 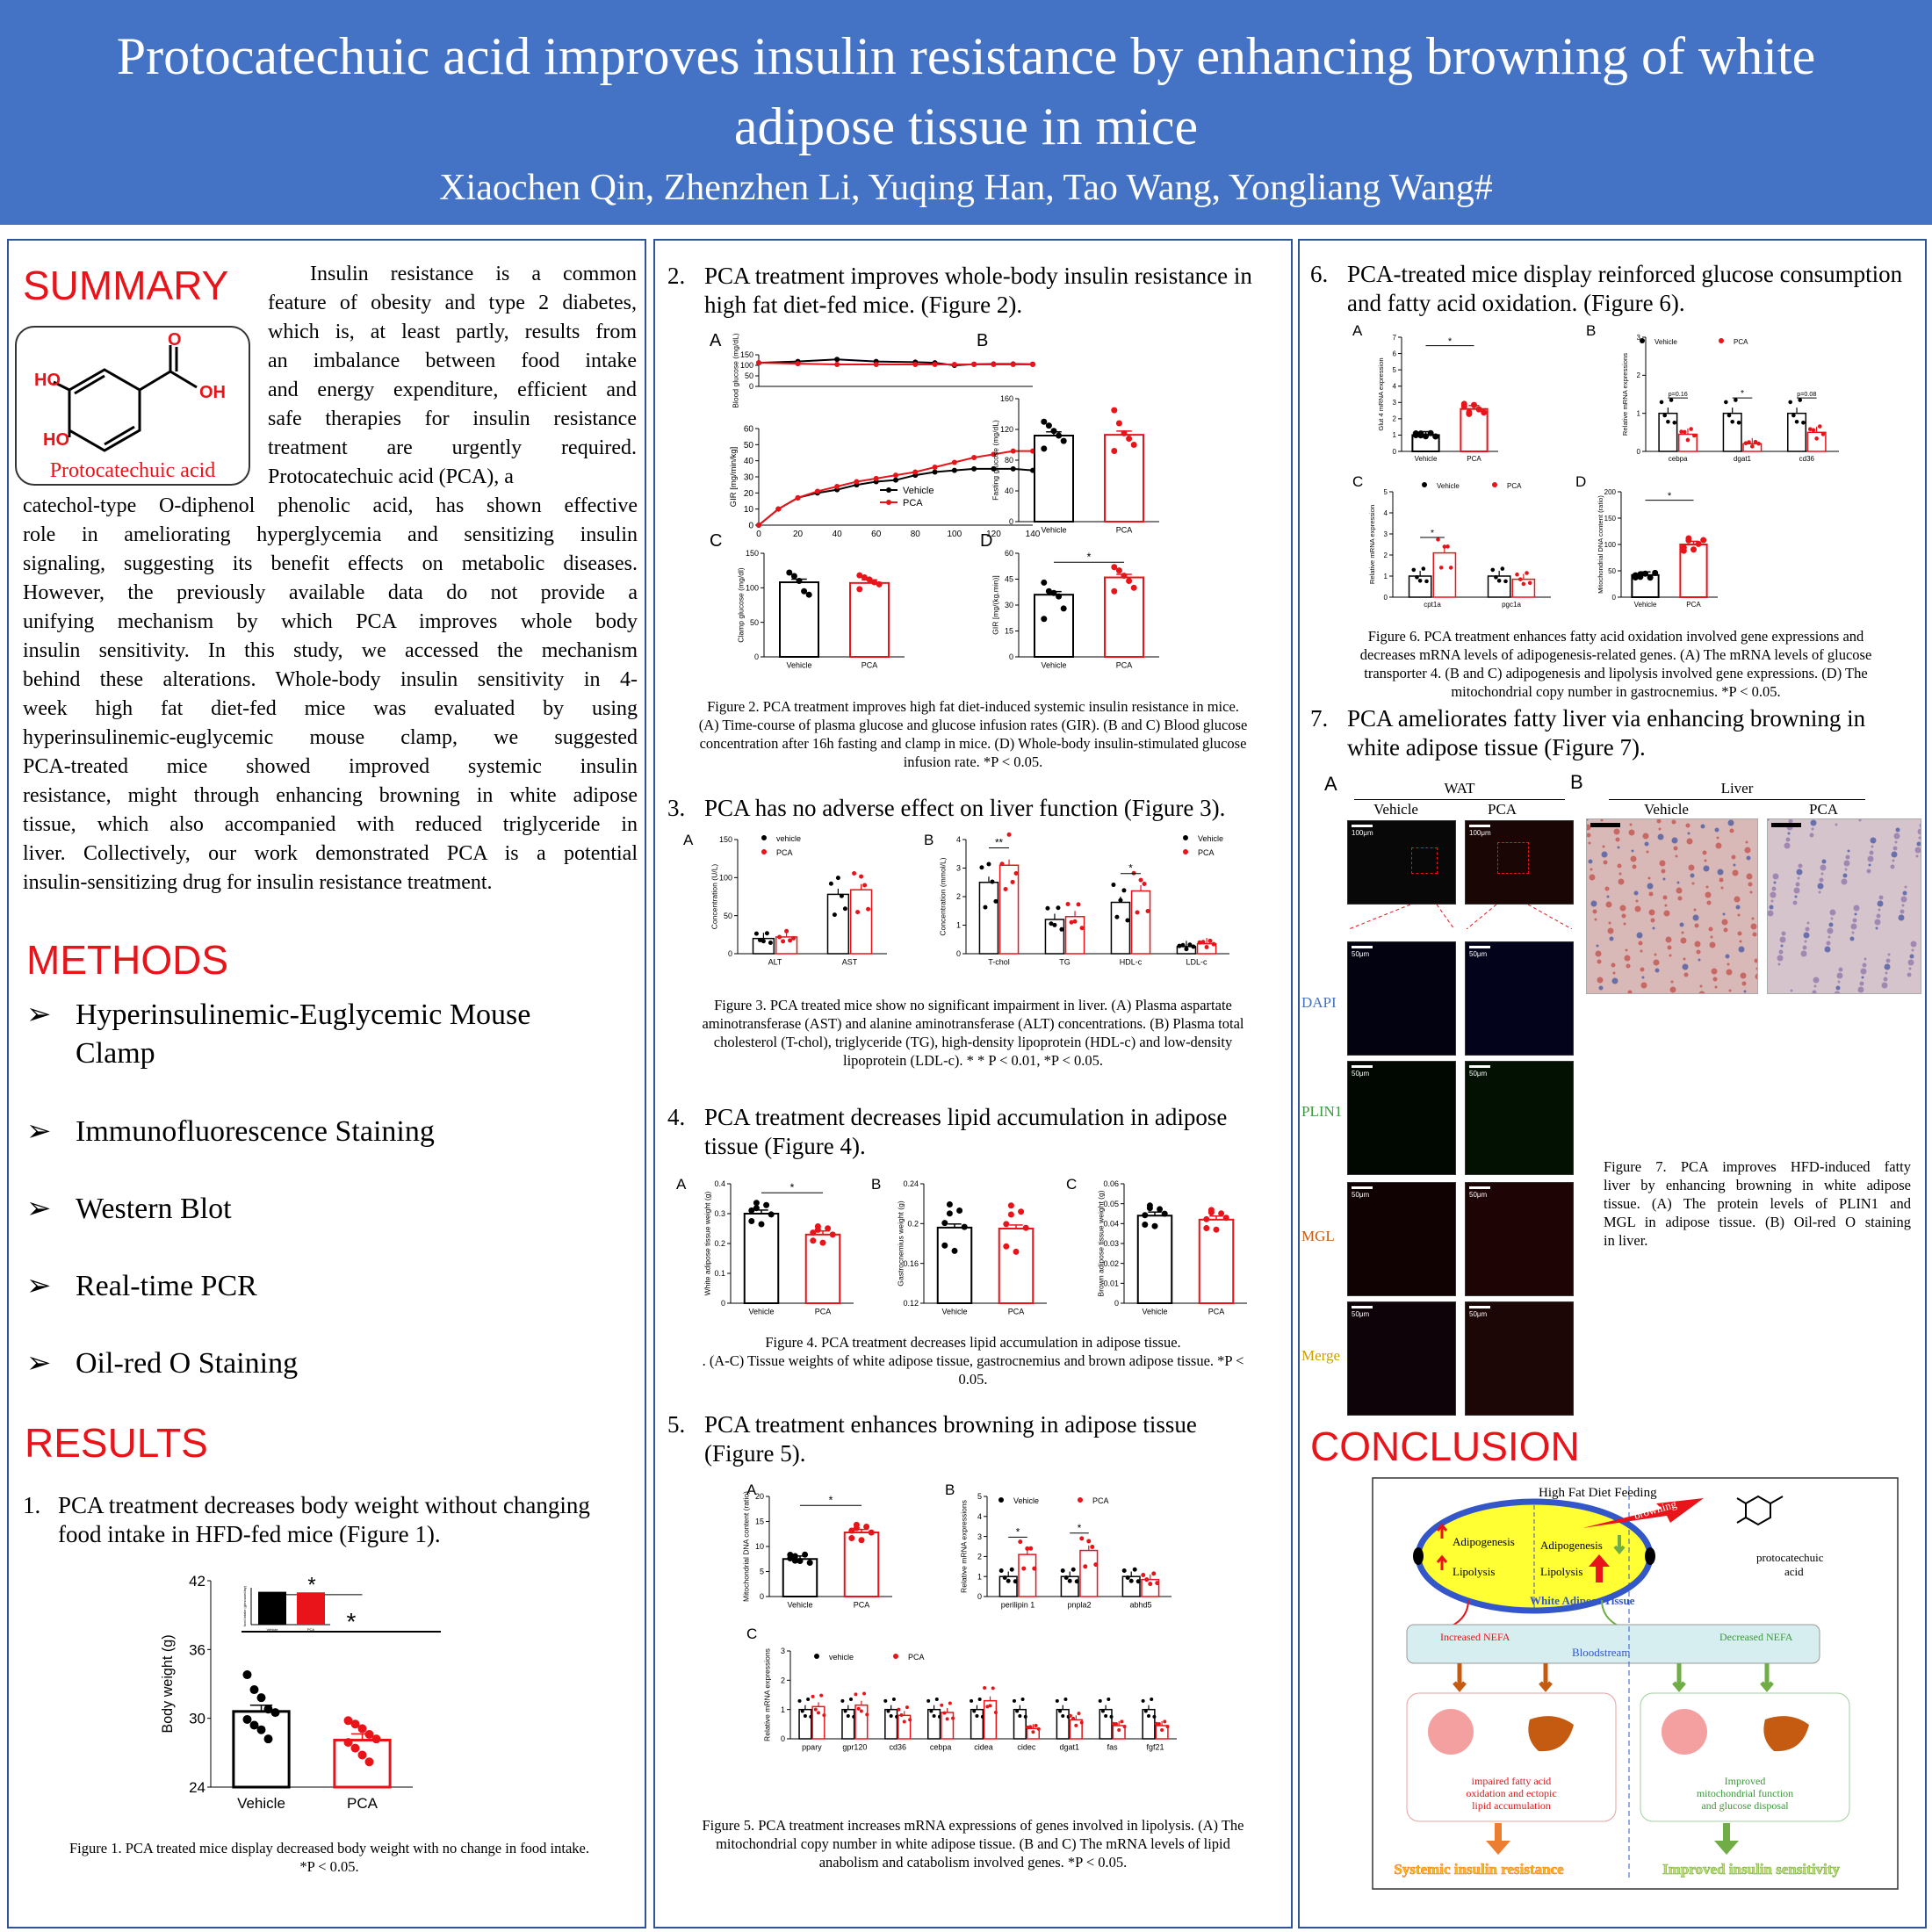 I want to click on y-axis-label: Relative mRNA expressions, so click(x=1625, y=394).